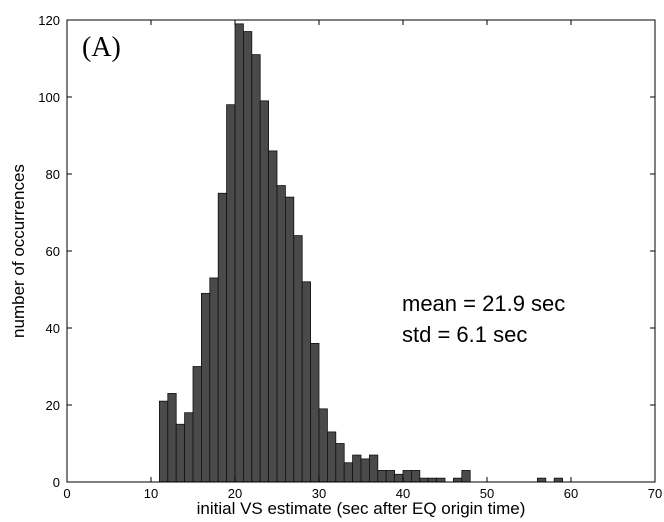  What do you see at coordinates (319, 493) in the screenshot?
I see `x-tick-label: 30` at bounding box center [319, 493].